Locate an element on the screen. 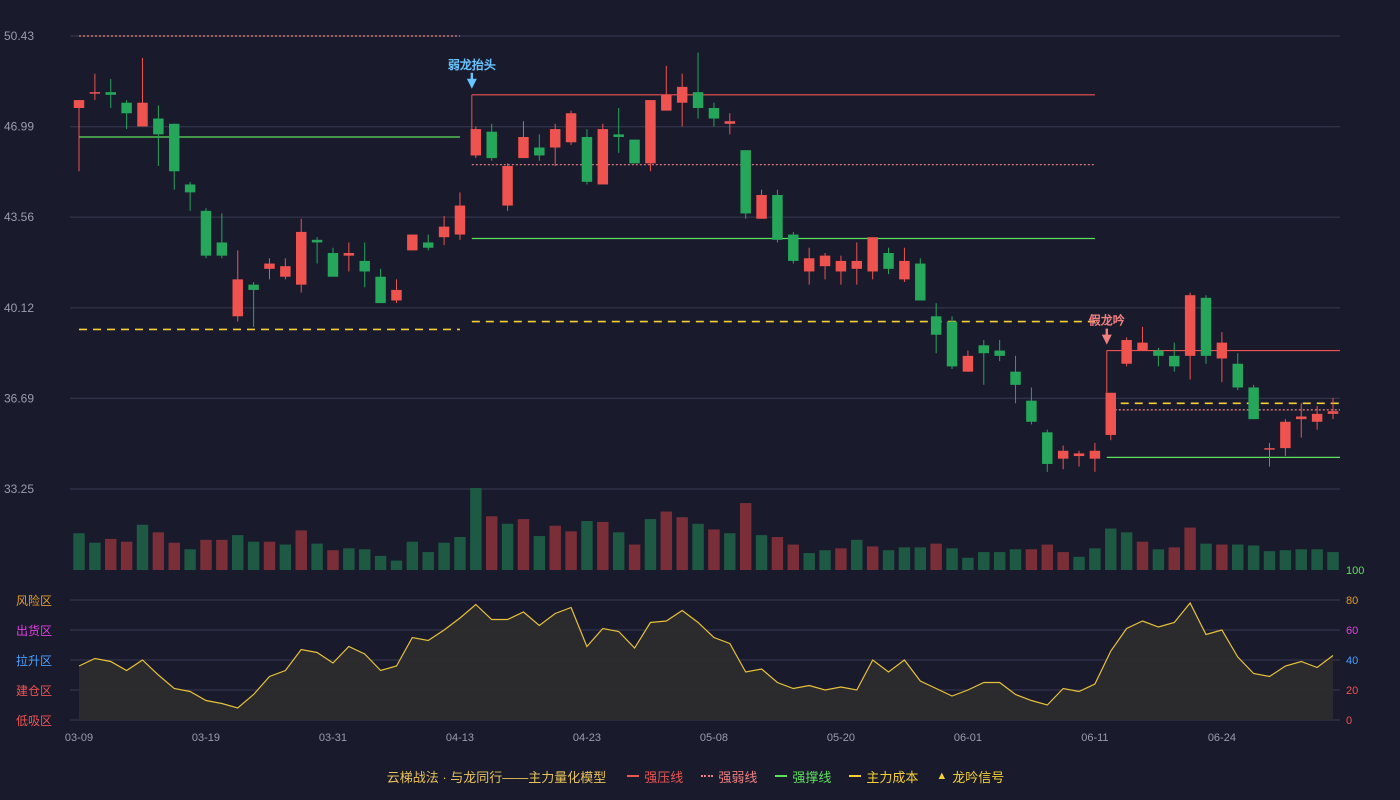 The height and width of the screenshot is (800, 1400). legend-item-support: 强撑线 is located at coordinates (803, 776).